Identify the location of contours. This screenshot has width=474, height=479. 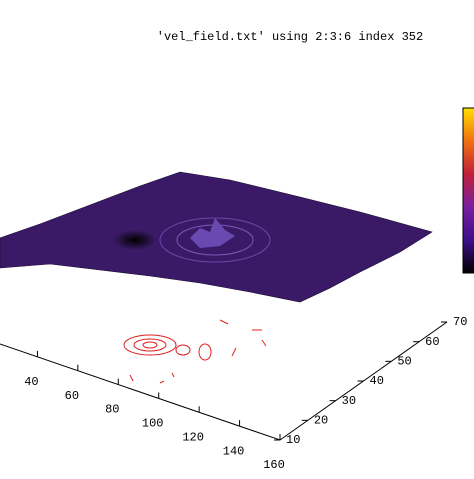
(195, 351).